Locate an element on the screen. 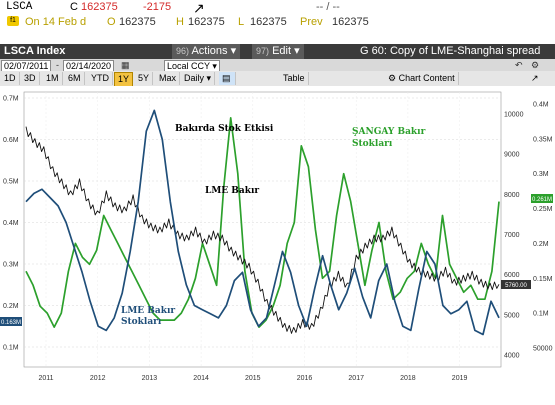 Image resolution: width=555 pixels, height=405 pixels. left-axis: 0.7M 0.6M 0.5M 0.4M 0.3M 0.2M 0.1M is located at coordinates (11, 224).